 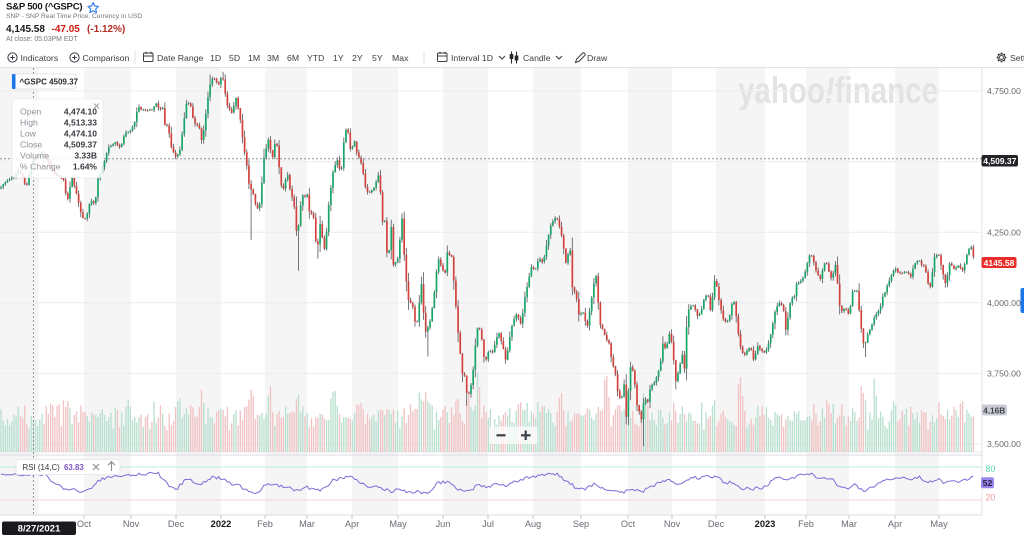 What do you see at coordinates (221, 524) in the screenshot?
I see `svg-text: 2022` at bounding box center [221, 524].